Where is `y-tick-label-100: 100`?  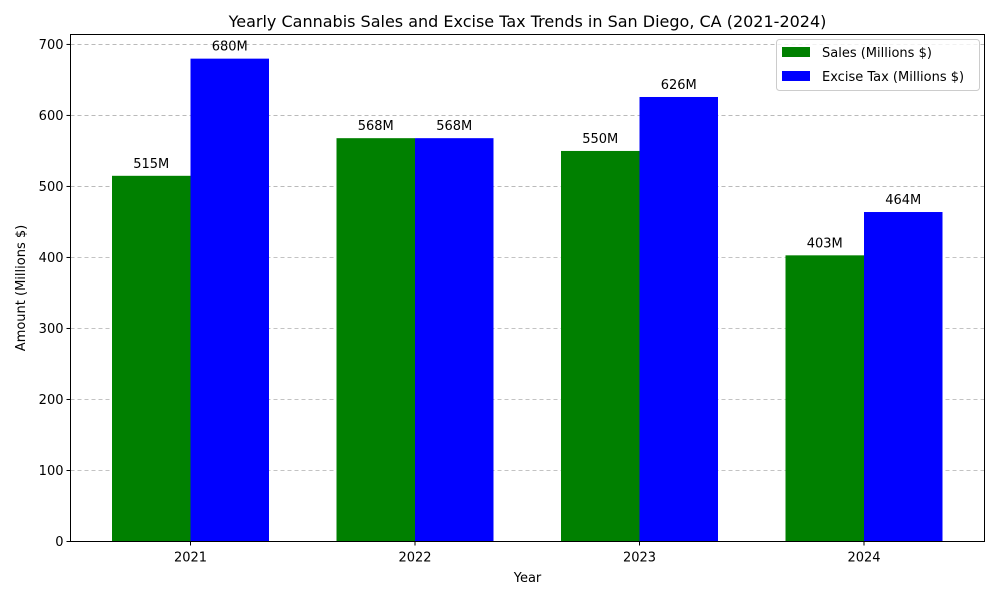 y-tick-label-100: 100 is located at coordinates (51, 471).